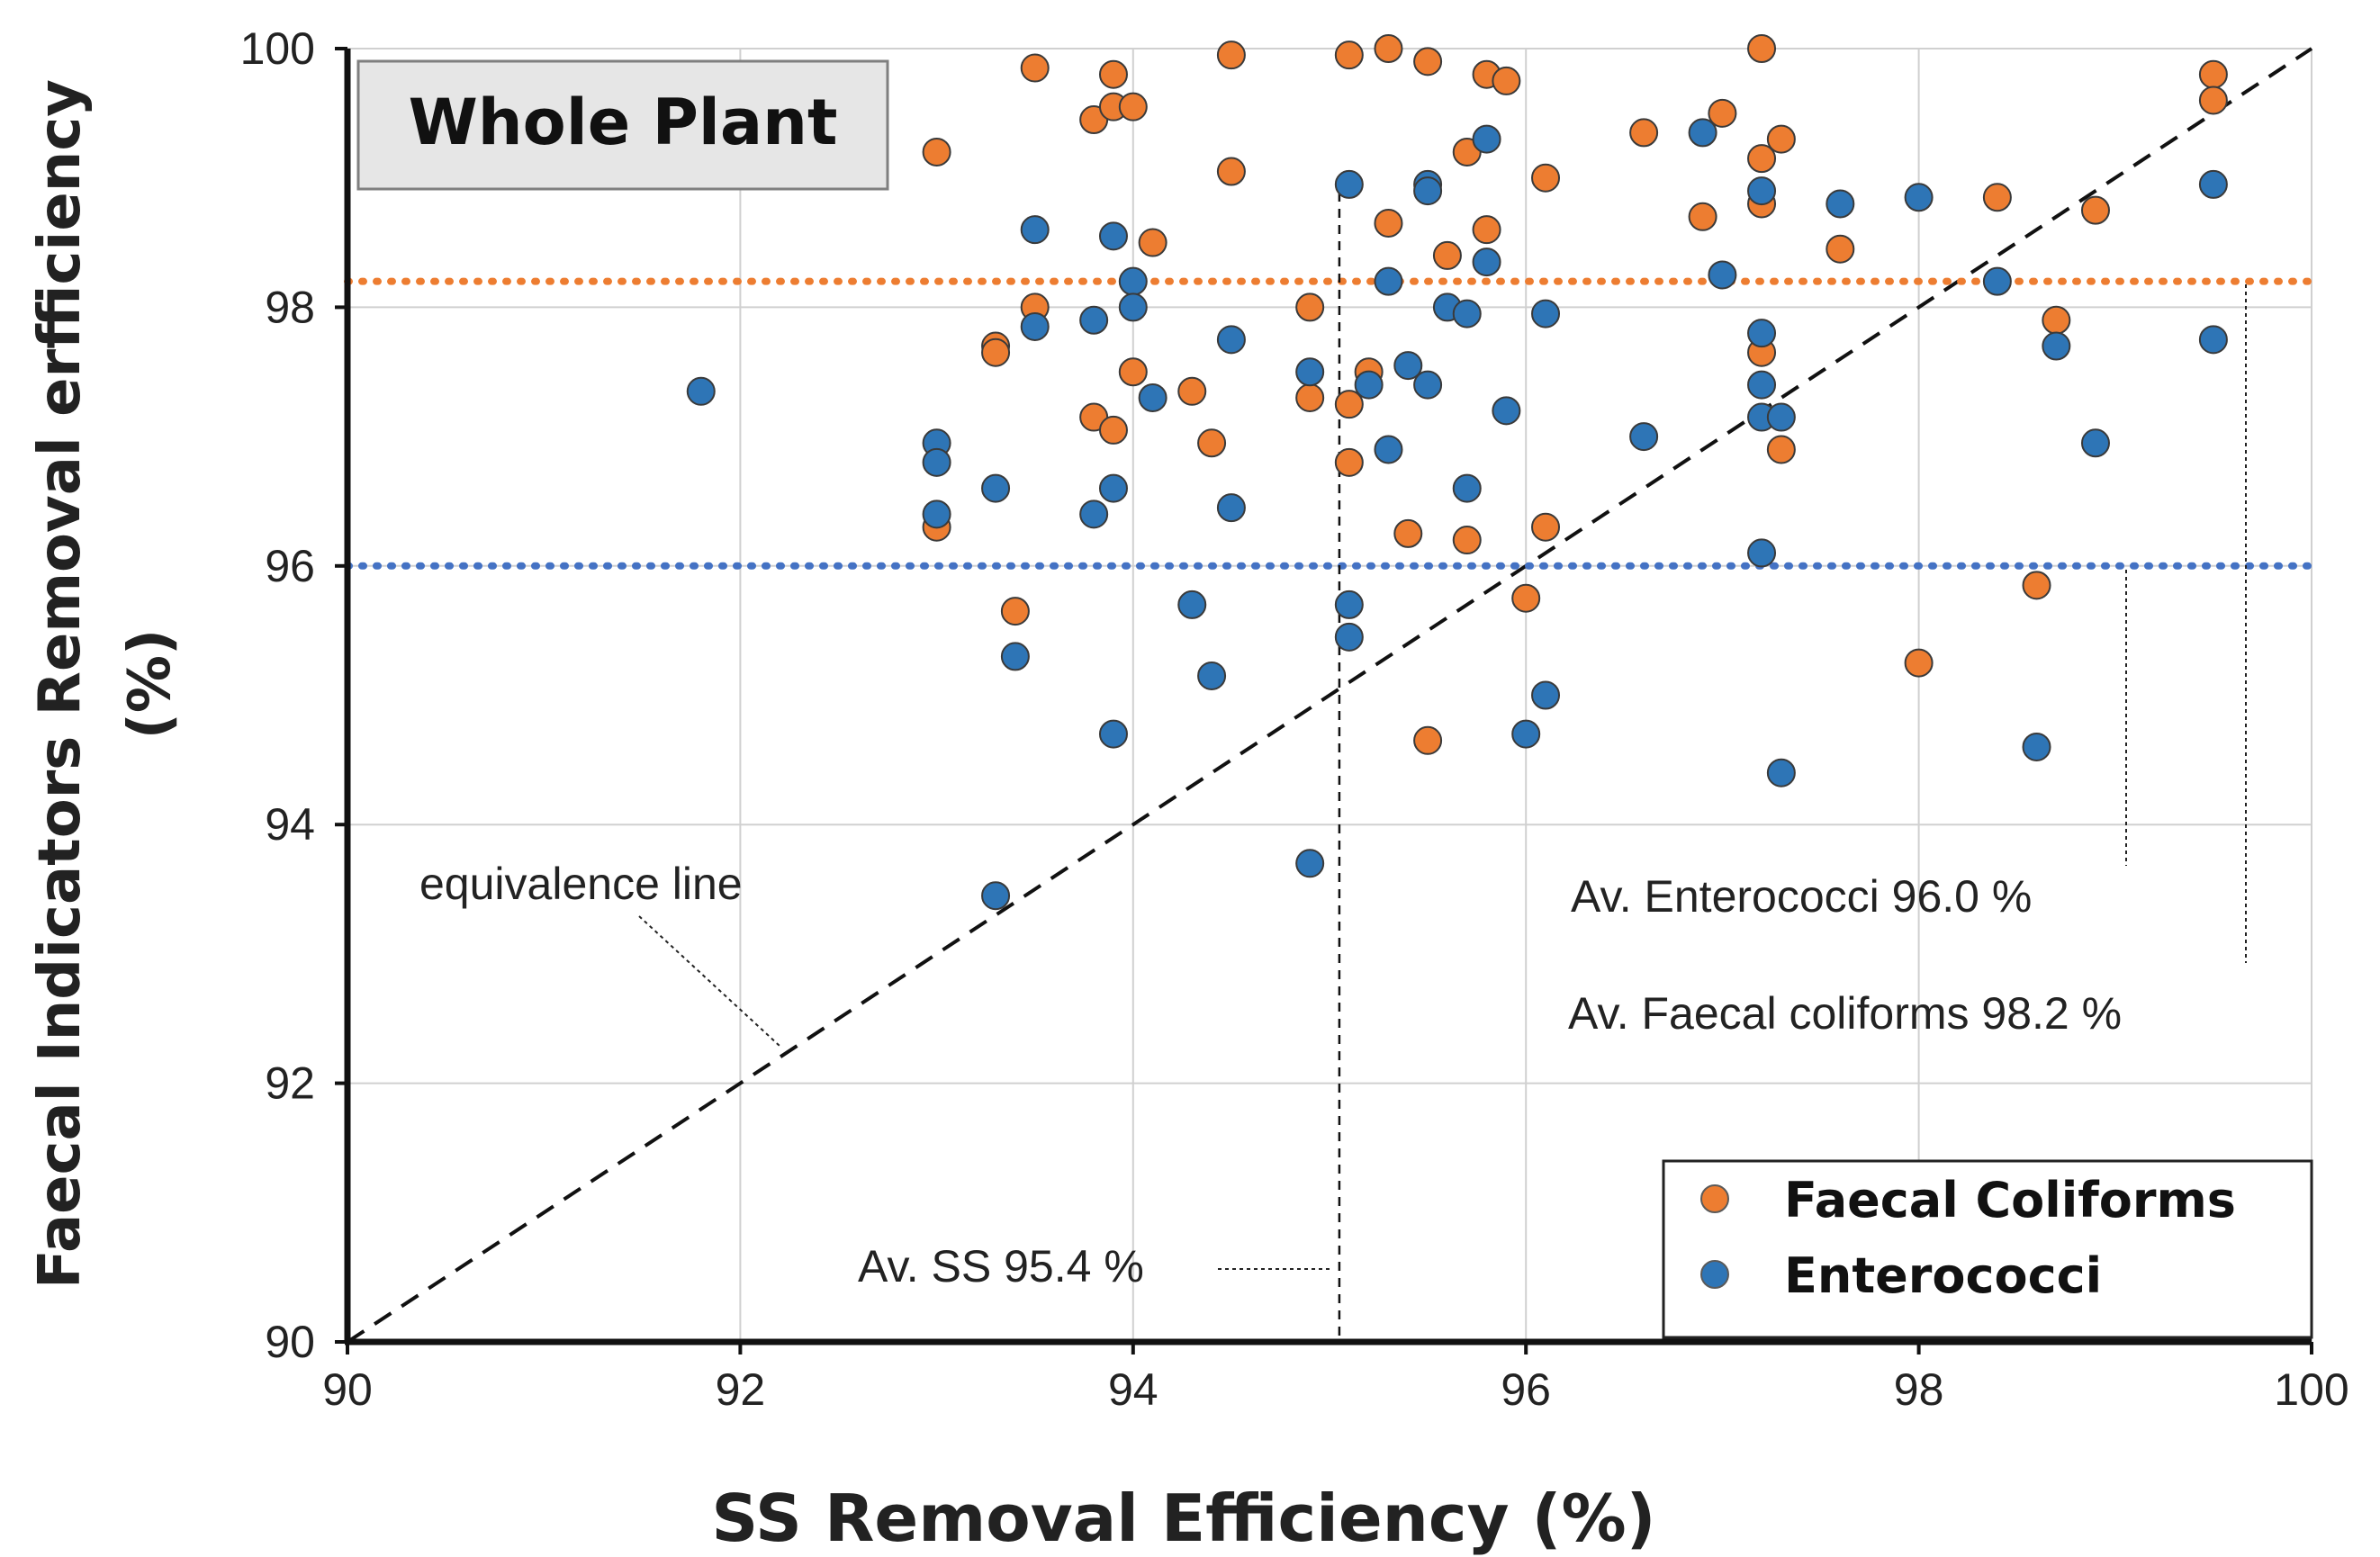 Image resolution: width=2380 pixels, height=1557 pixels. I want to click on legend-label-enterococci: Enterococci, so click(1943, 1275).